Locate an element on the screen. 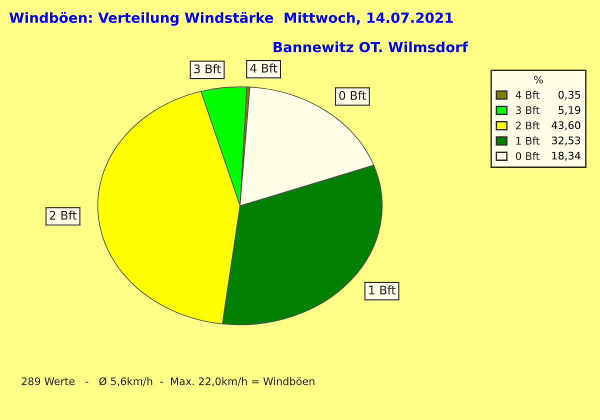 The width and height of the screenshot is (600, 420). data-label: 32,53 is located at coordinates (566, 141).